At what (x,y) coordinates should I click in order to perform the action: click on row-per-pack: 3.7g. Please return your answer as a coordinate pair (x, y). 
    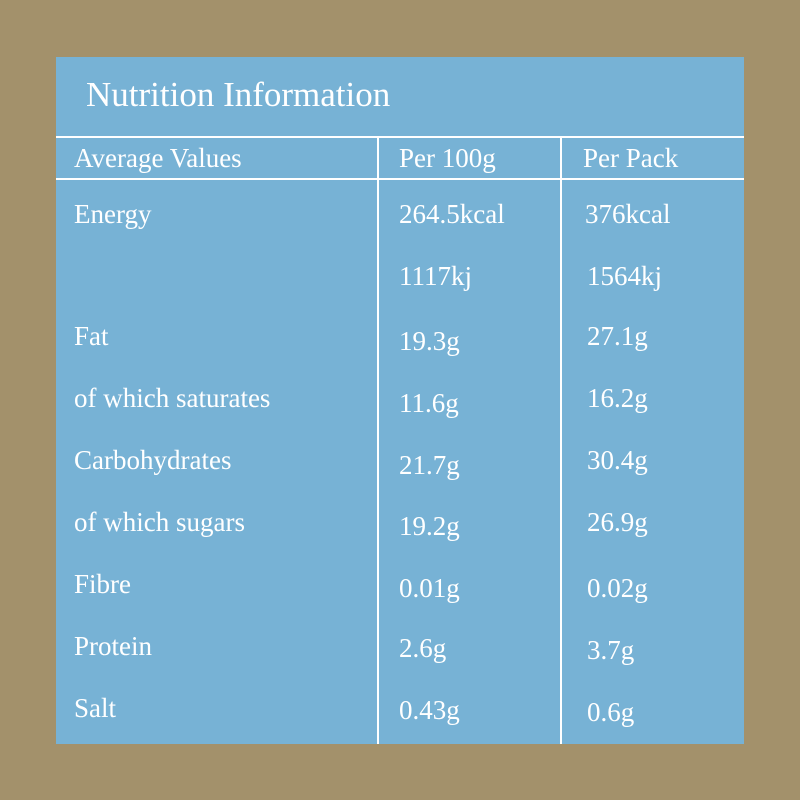
    Looking at the image, I should click on (611, 650).